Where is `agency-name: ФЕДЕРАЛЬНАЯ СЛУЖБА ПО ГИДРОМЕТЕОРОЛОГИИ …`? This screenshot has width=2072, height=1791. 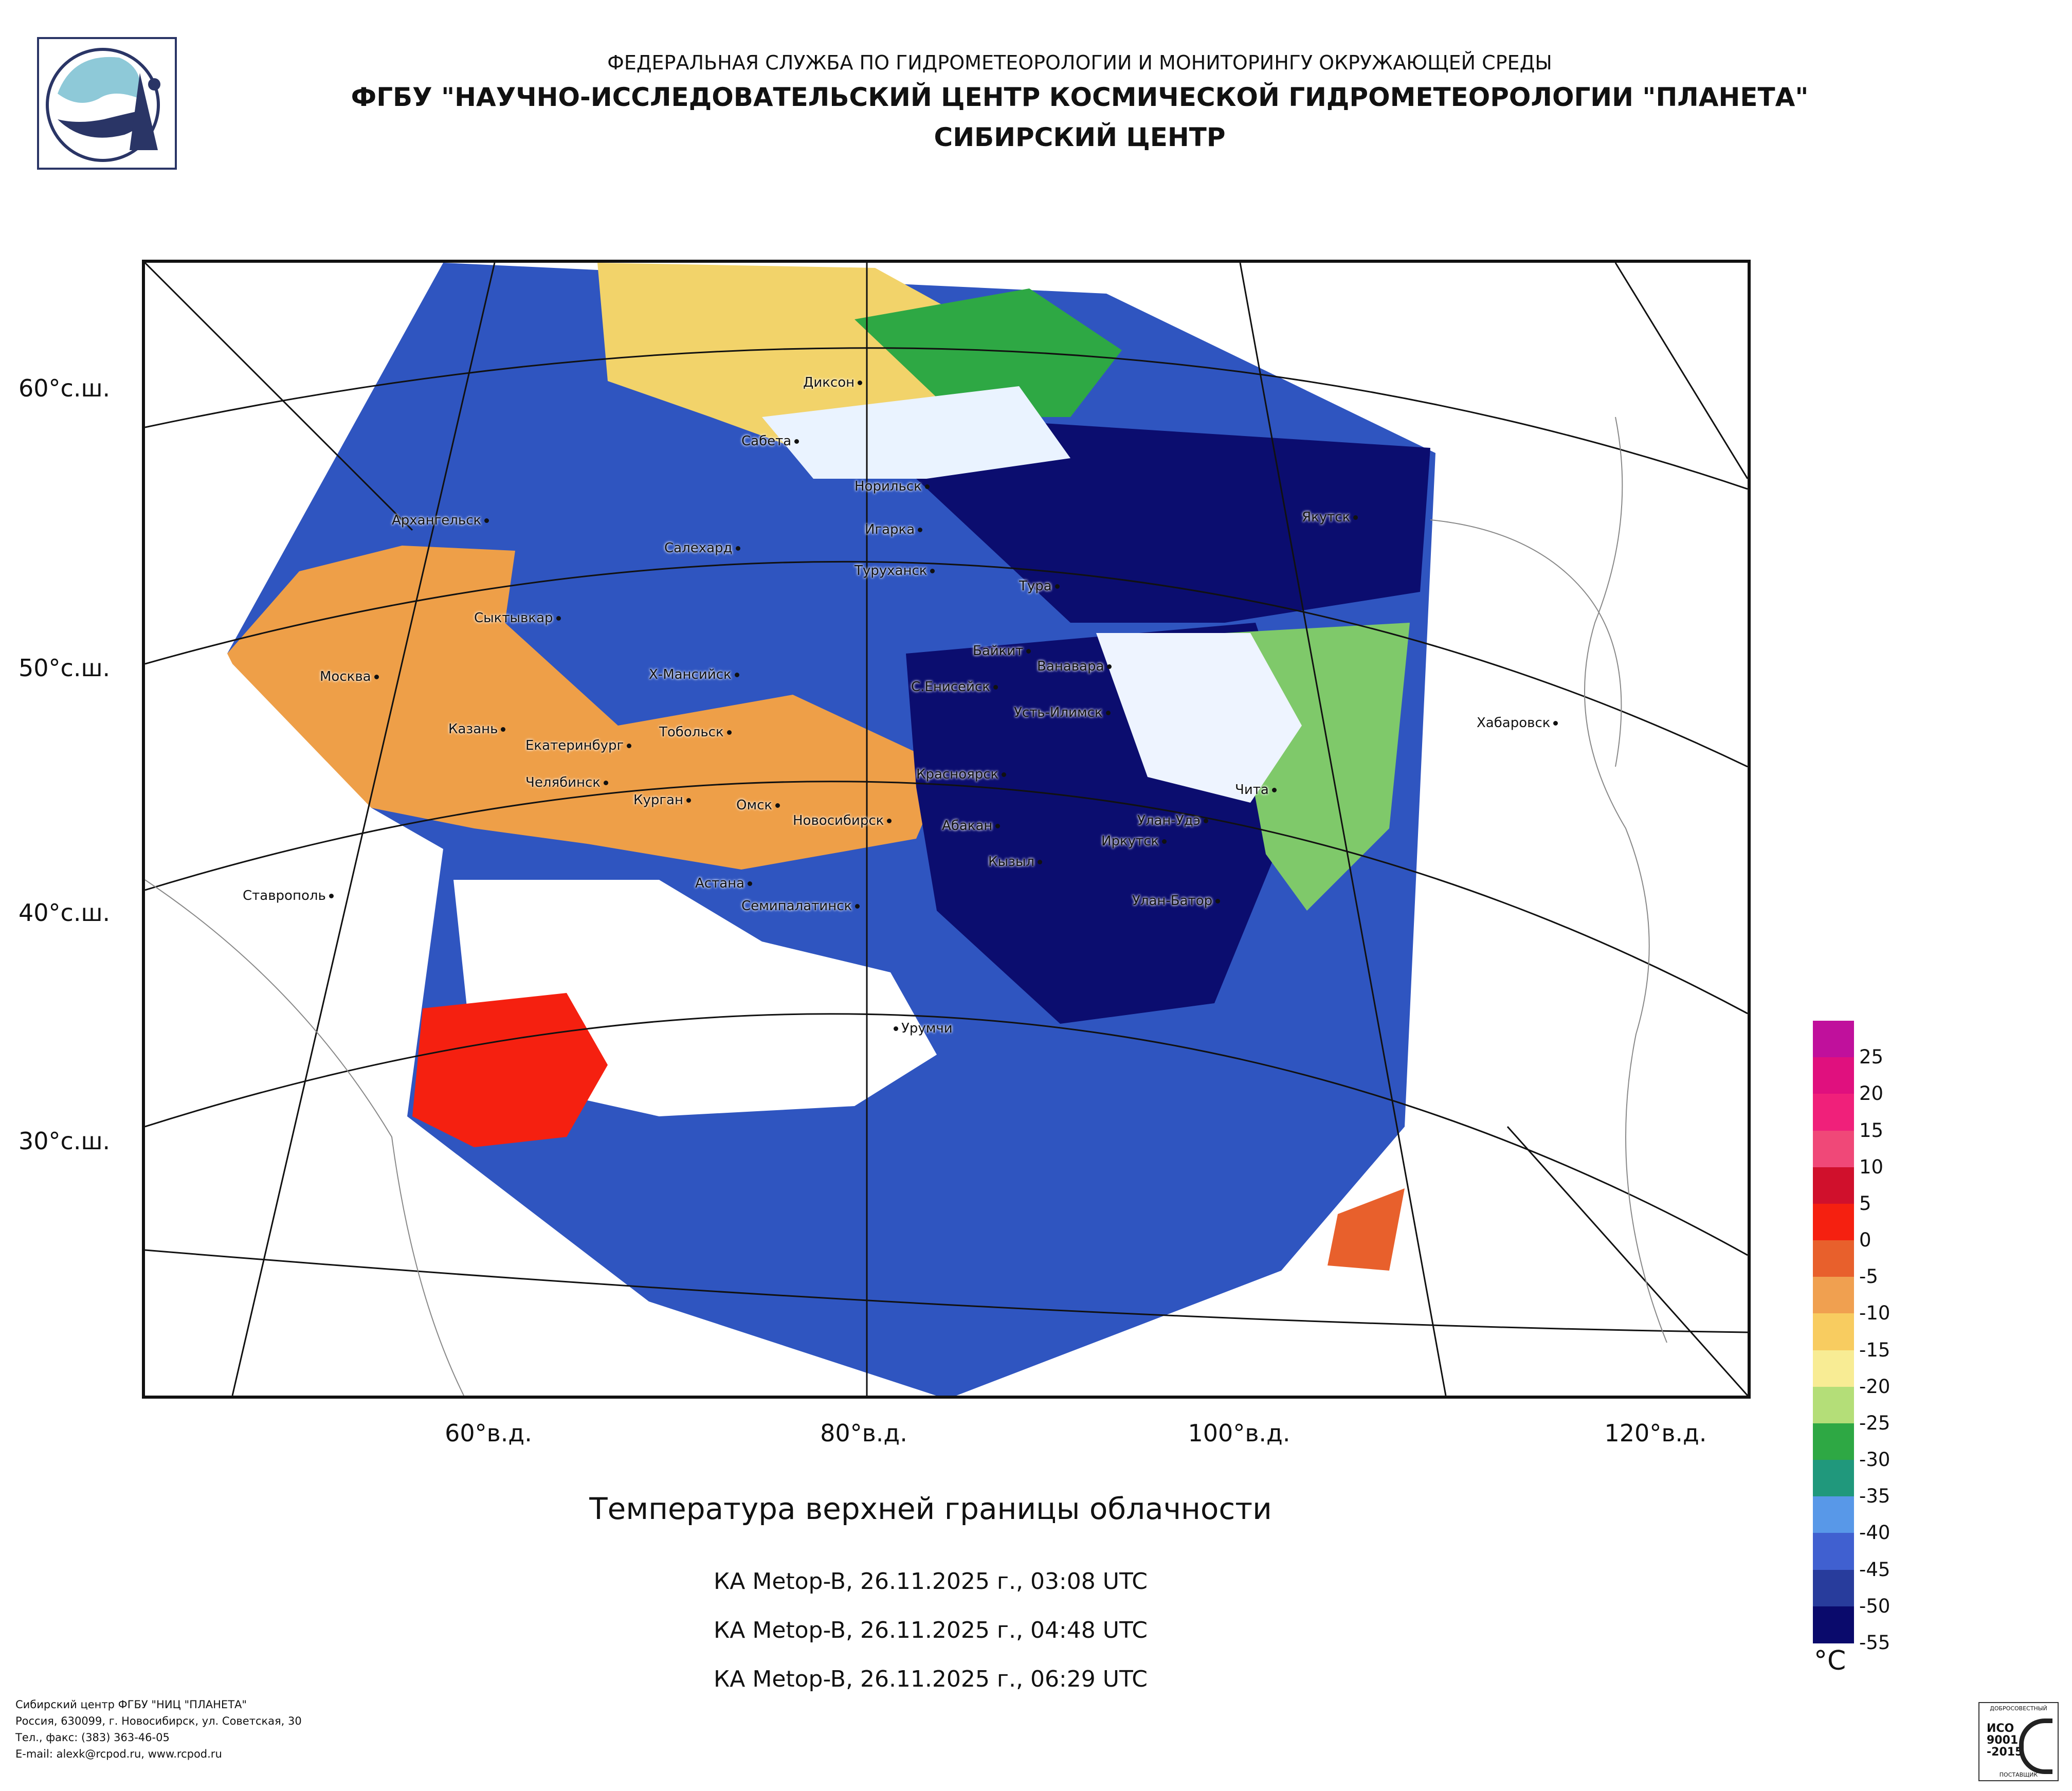 agency-name: ФЕДЕРАЛЬНАЯ СЛУЖБА ПО ГИДРОМЕТЕОРОЛОГИИ … is located at coordinates (1079, 63).